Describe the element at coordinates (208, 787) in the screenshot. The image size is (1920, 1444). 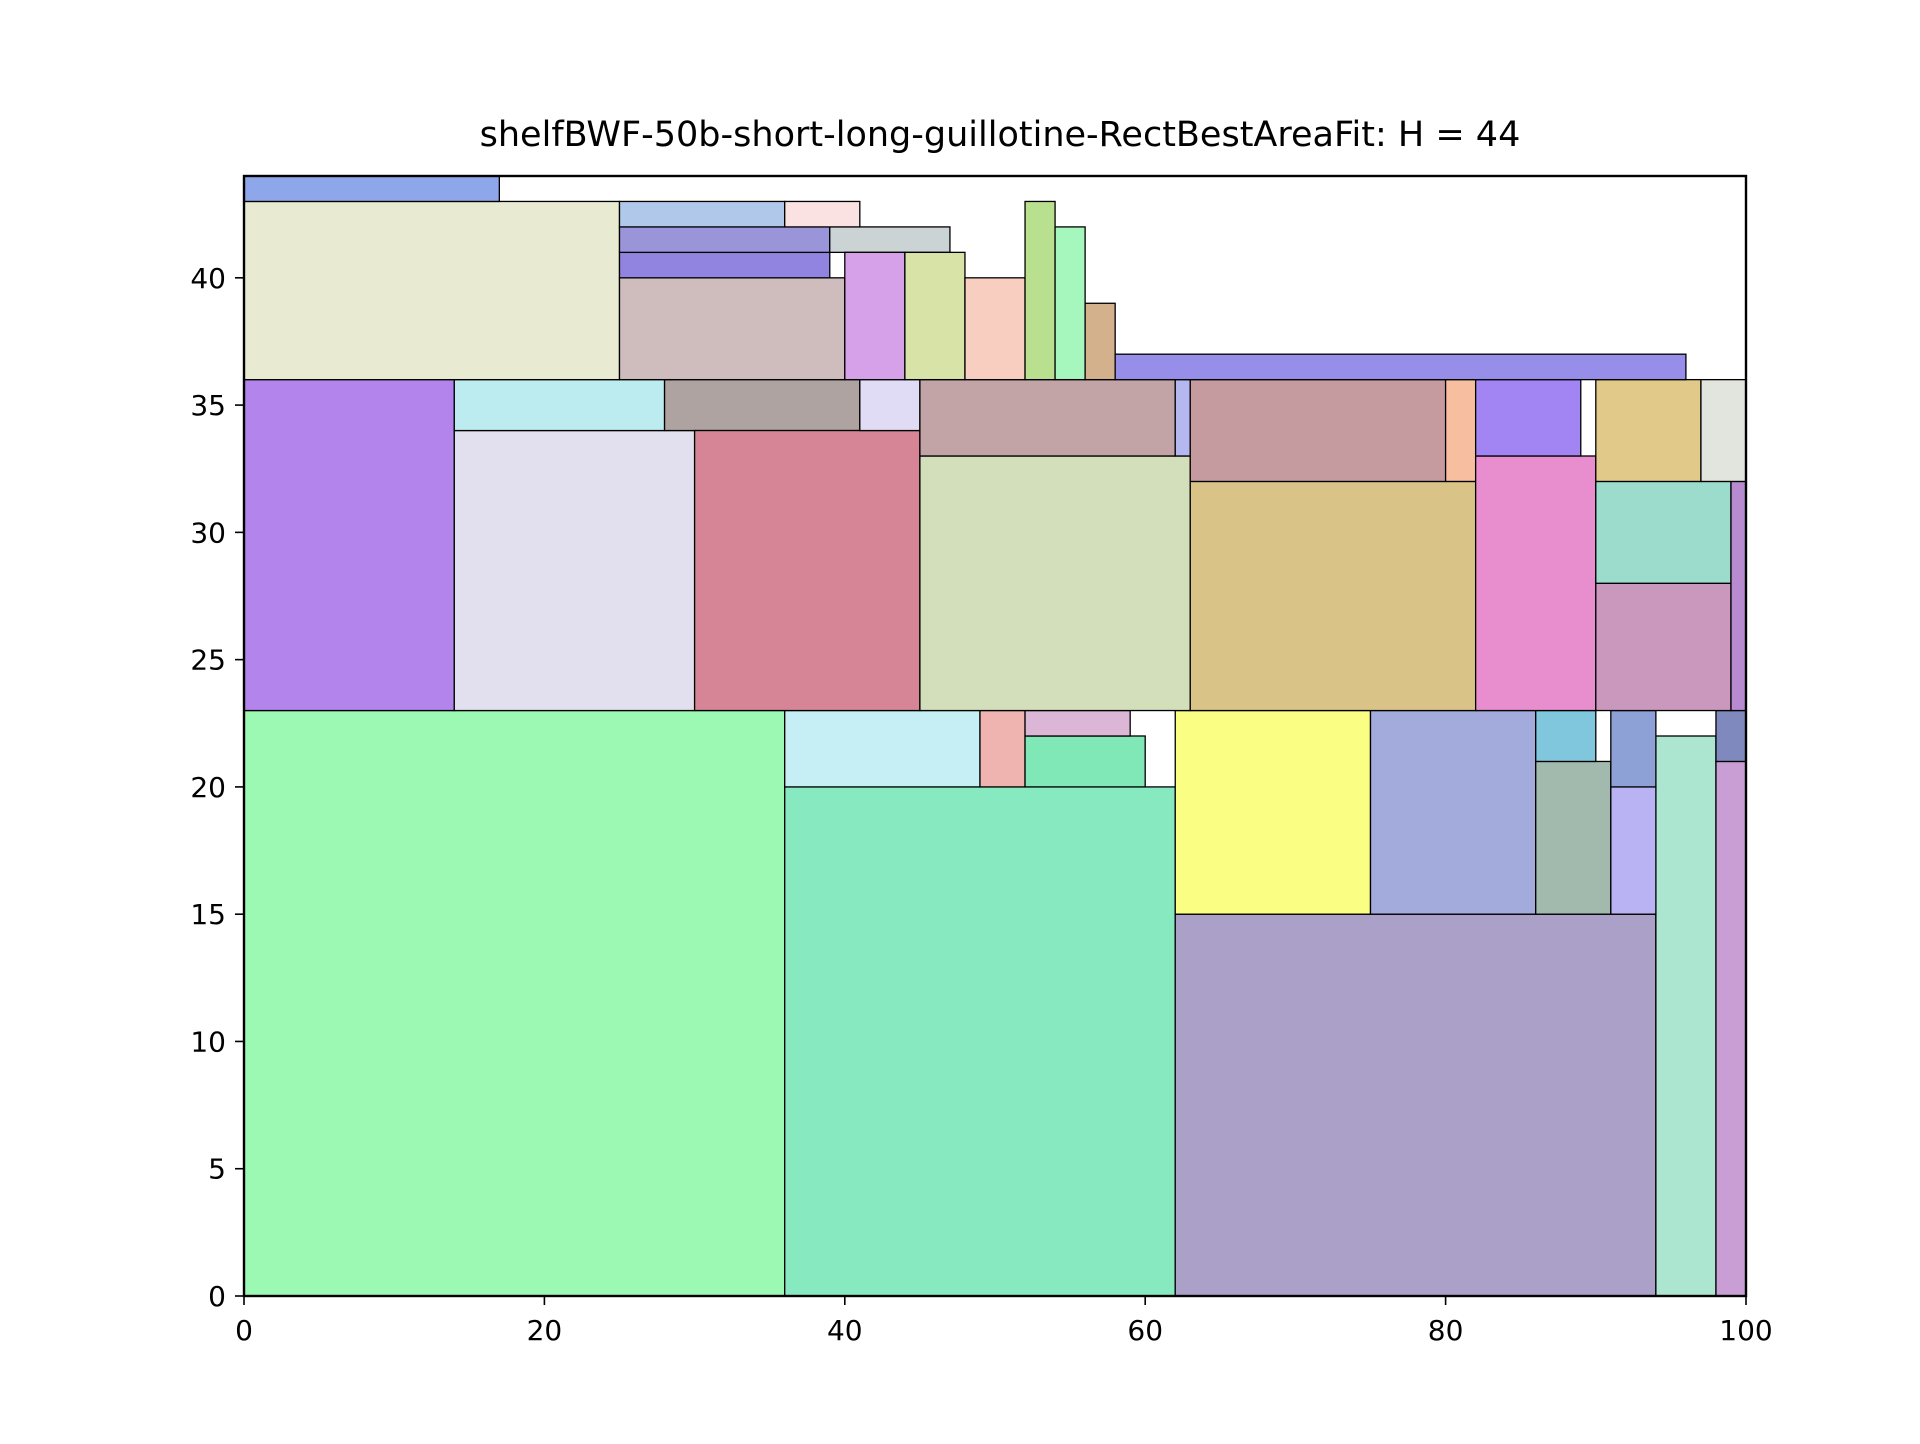
I see `y-tick-label: 20` at that location.